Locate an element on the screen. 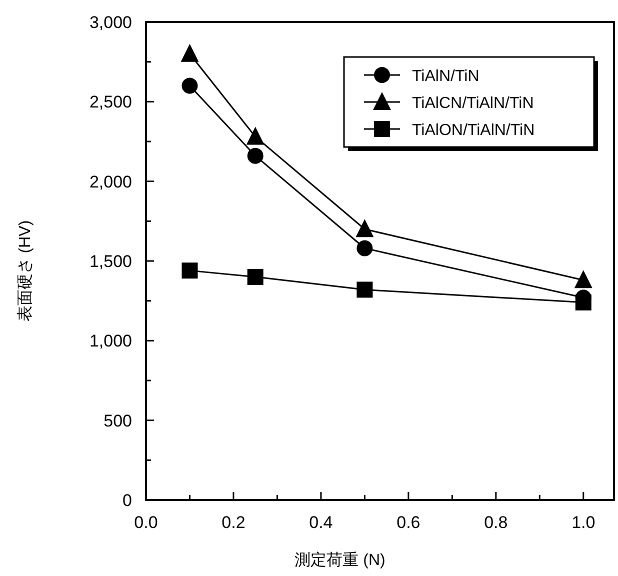 The width and height of the screenshot is (618, 576). y-tick-label: 0 is located at coordinates (127, 500).